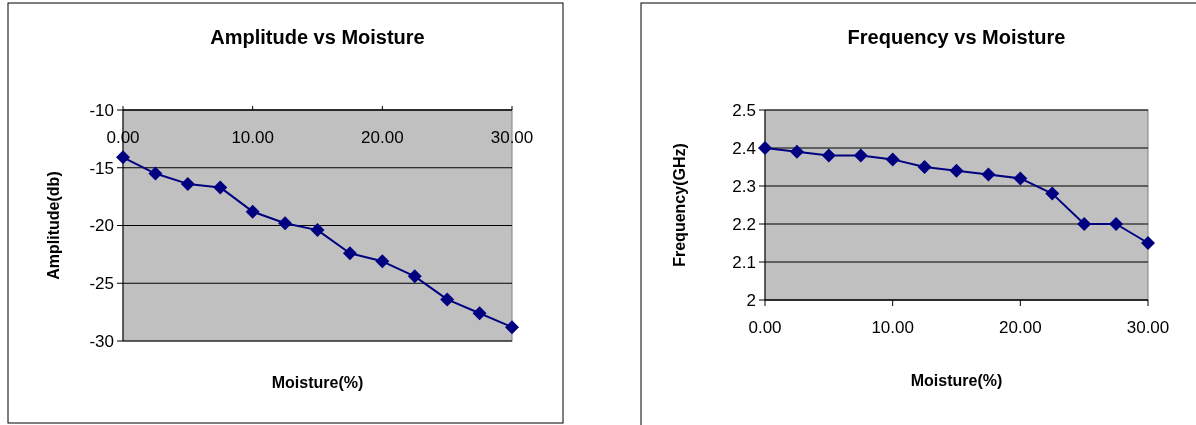 This screenshot has height=425, width=1196. What do you see at coordinates (744, 186) in the screenshot?
I see `y-tick-label: 2.3` at bounding box center [744, 186].